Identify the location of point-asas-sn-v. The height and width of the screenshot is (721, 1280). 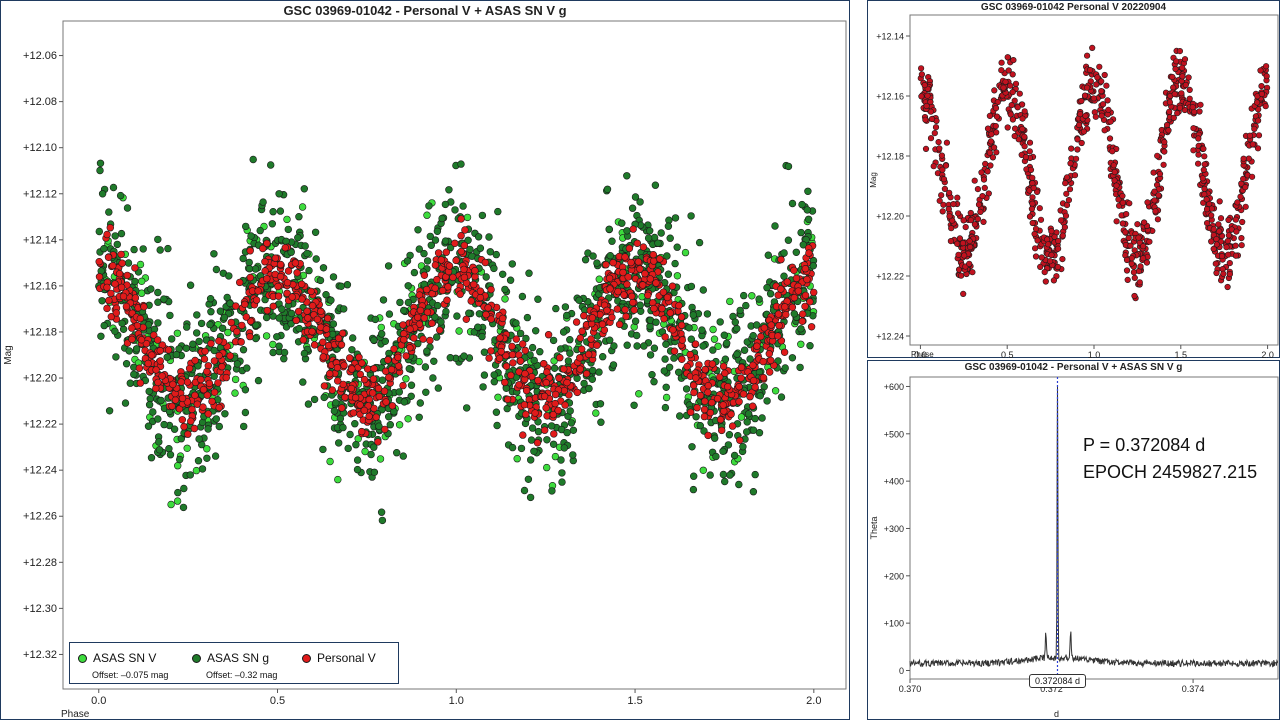
(235, 379).